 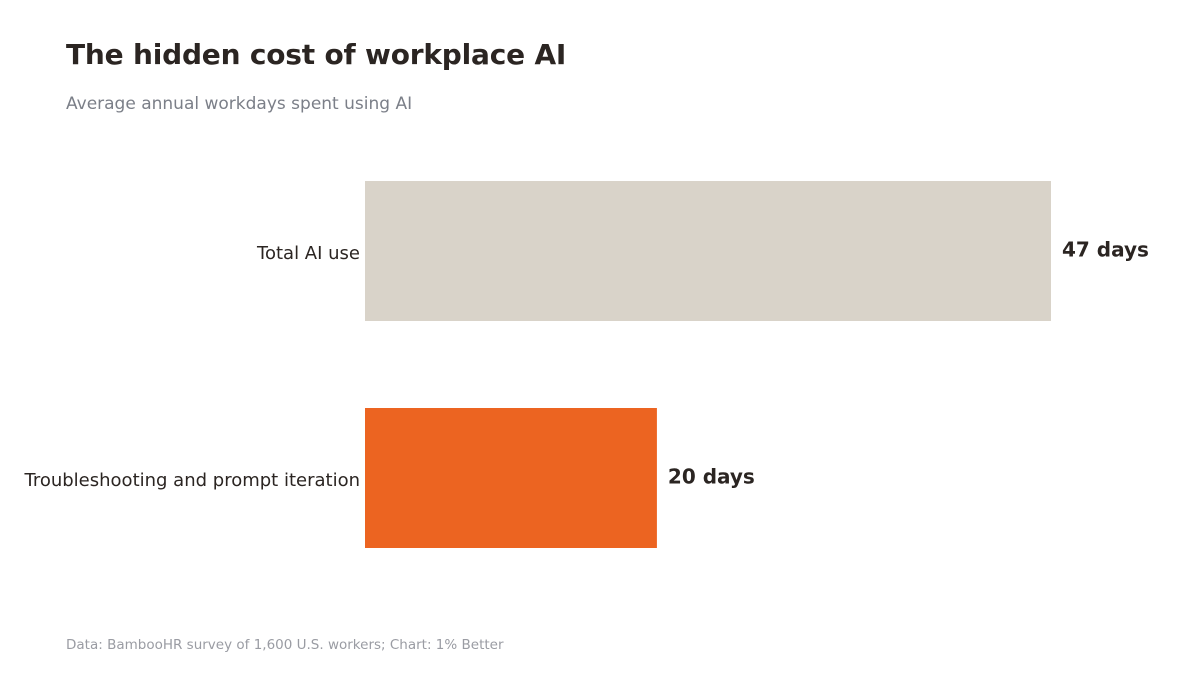 I want to click on value-label: 20 days, so click(x=711, y=477).